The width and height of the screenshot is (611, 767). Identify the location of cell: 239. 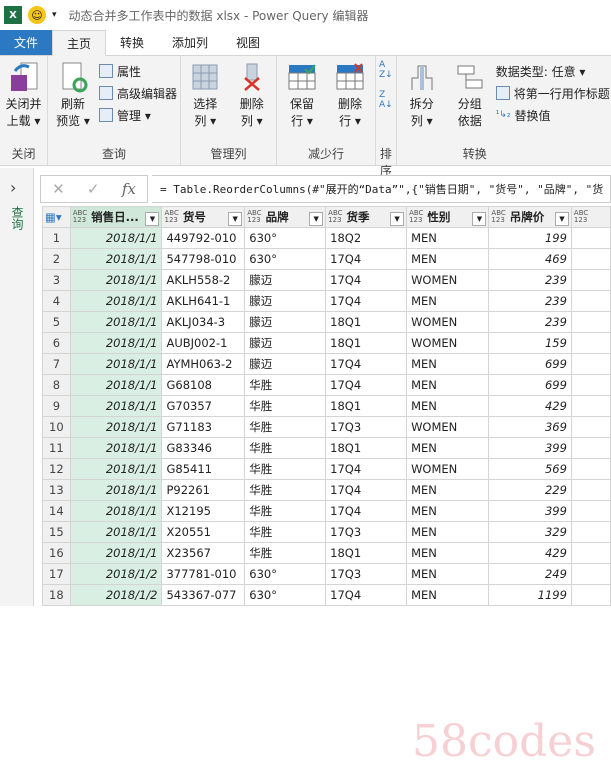
(530, 301).